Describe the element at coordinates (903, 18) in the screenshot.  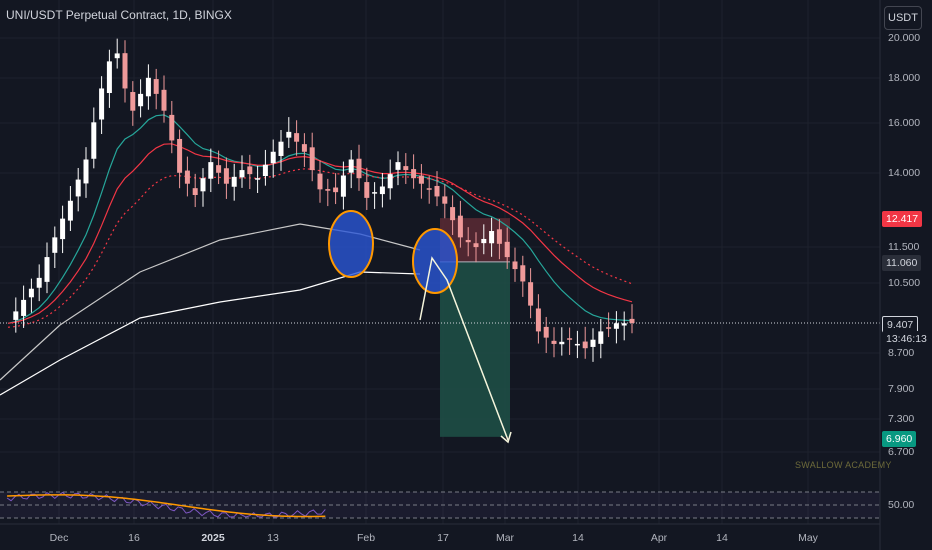
I see `currency-button: USDT` at that location.